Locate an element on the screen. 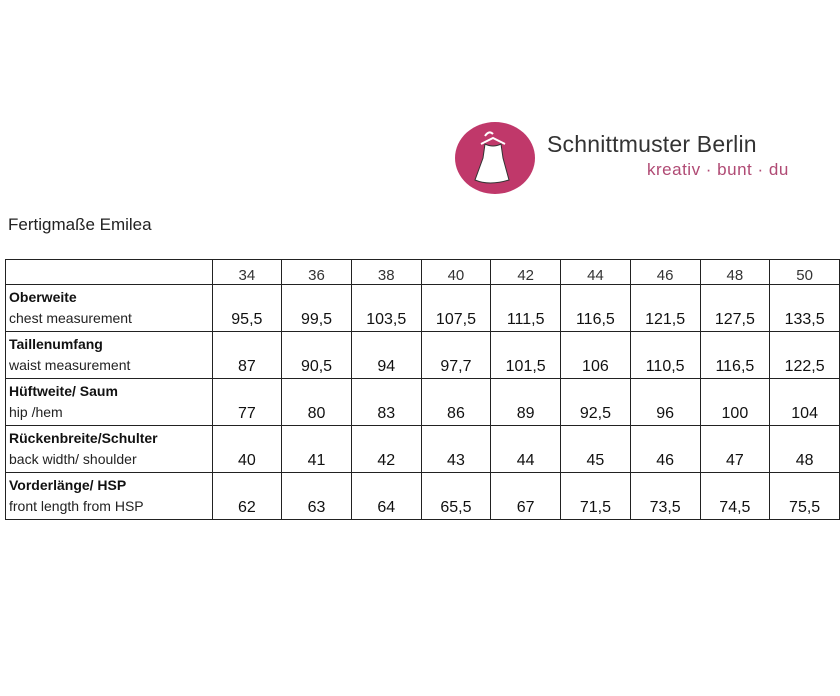 The width and height of the screenshot is (840, 696). brand-name: Schnittmuster Berlin is located at coordinates (652, 144).